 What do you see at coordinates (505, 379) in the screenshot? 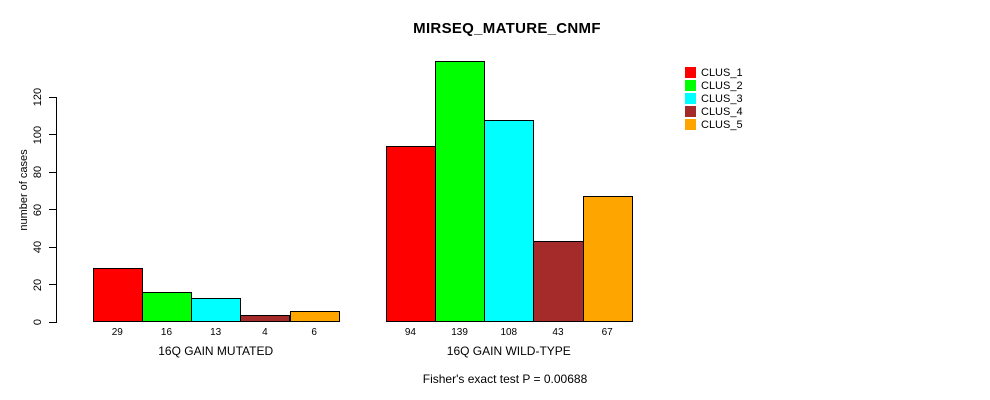
I see `fisher-test-caption: Fisher's exact test P = 0.00688` at bounding box center [505, 379].